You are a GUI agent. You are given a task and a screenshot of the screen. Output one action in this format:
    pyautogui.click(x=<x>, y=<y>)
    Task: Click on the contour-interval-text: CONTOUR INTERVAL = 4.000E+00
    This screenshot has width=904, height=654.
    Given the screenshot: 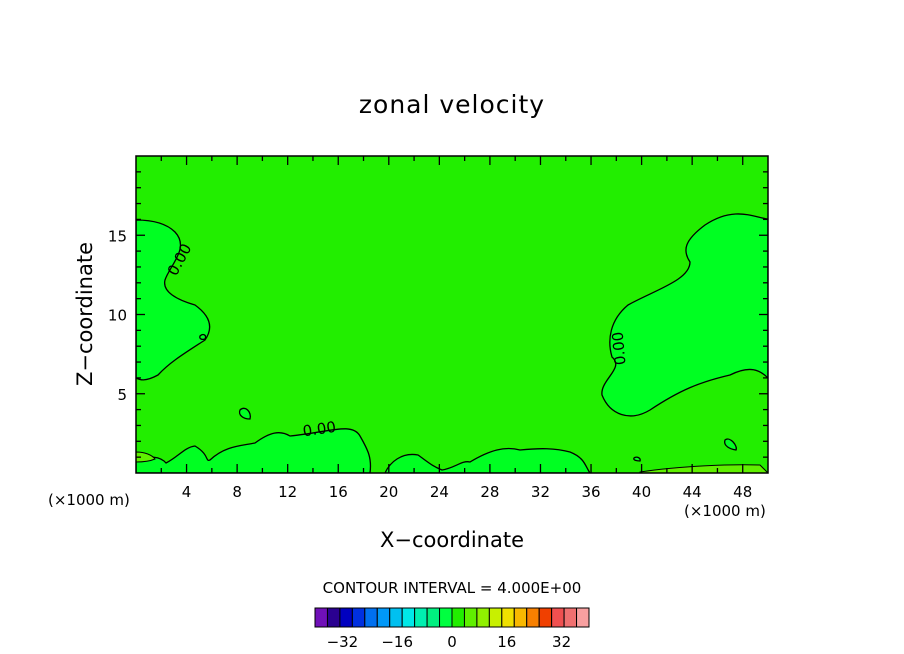 What is the action you would take?
    pyautogui.click(x=452, y=588)
    